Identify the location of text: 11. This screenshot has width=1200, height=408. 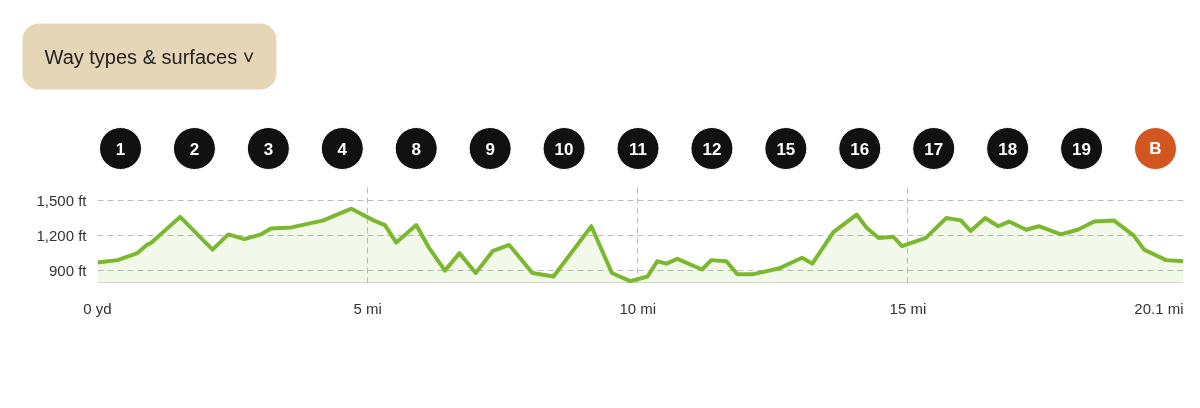
(638, 149).